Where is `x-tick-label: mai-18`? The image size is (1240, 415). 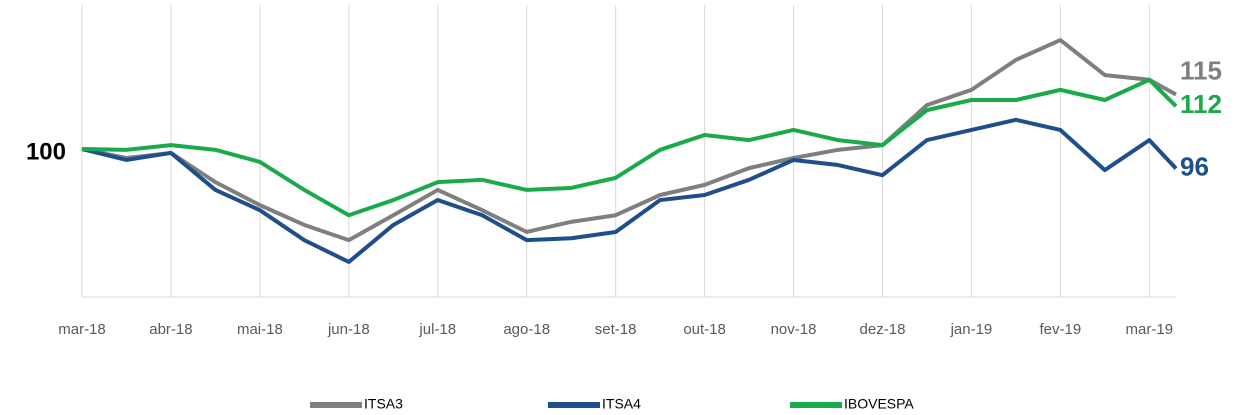
x-tick-label: mai-18 is located at coordinates (260, 329).